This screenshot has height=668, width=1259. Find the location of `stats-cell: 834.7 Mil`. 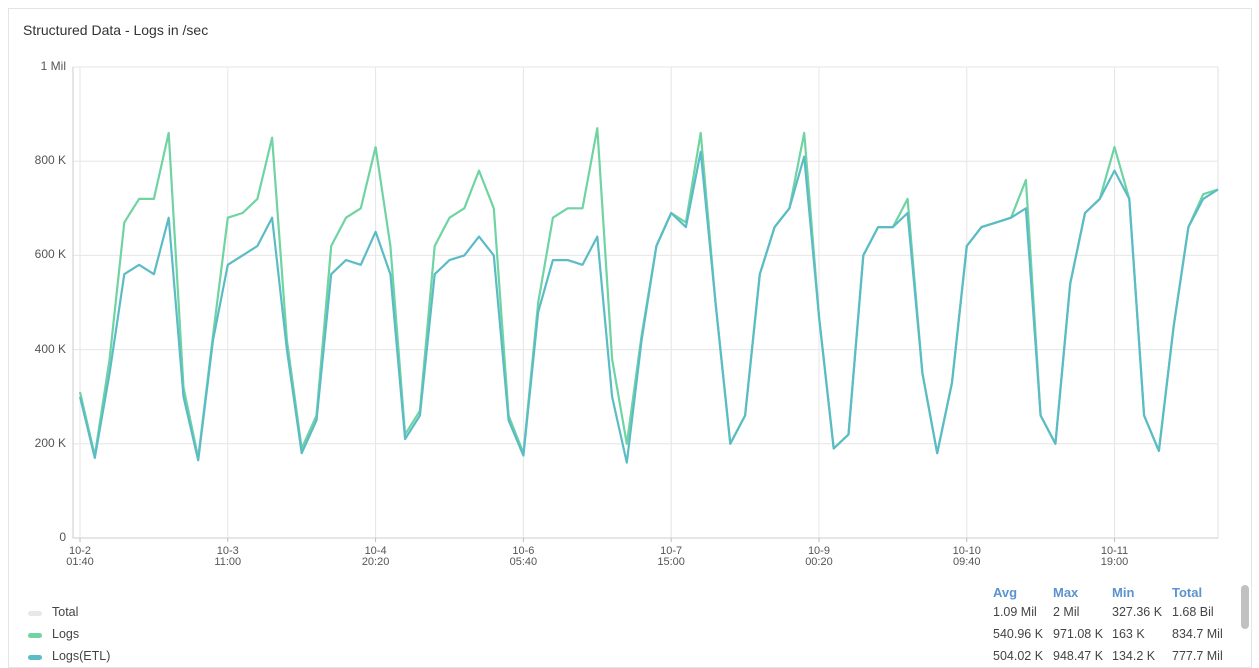

stats-cell: 834.7 Mil is located at coordinates (1197, 634).